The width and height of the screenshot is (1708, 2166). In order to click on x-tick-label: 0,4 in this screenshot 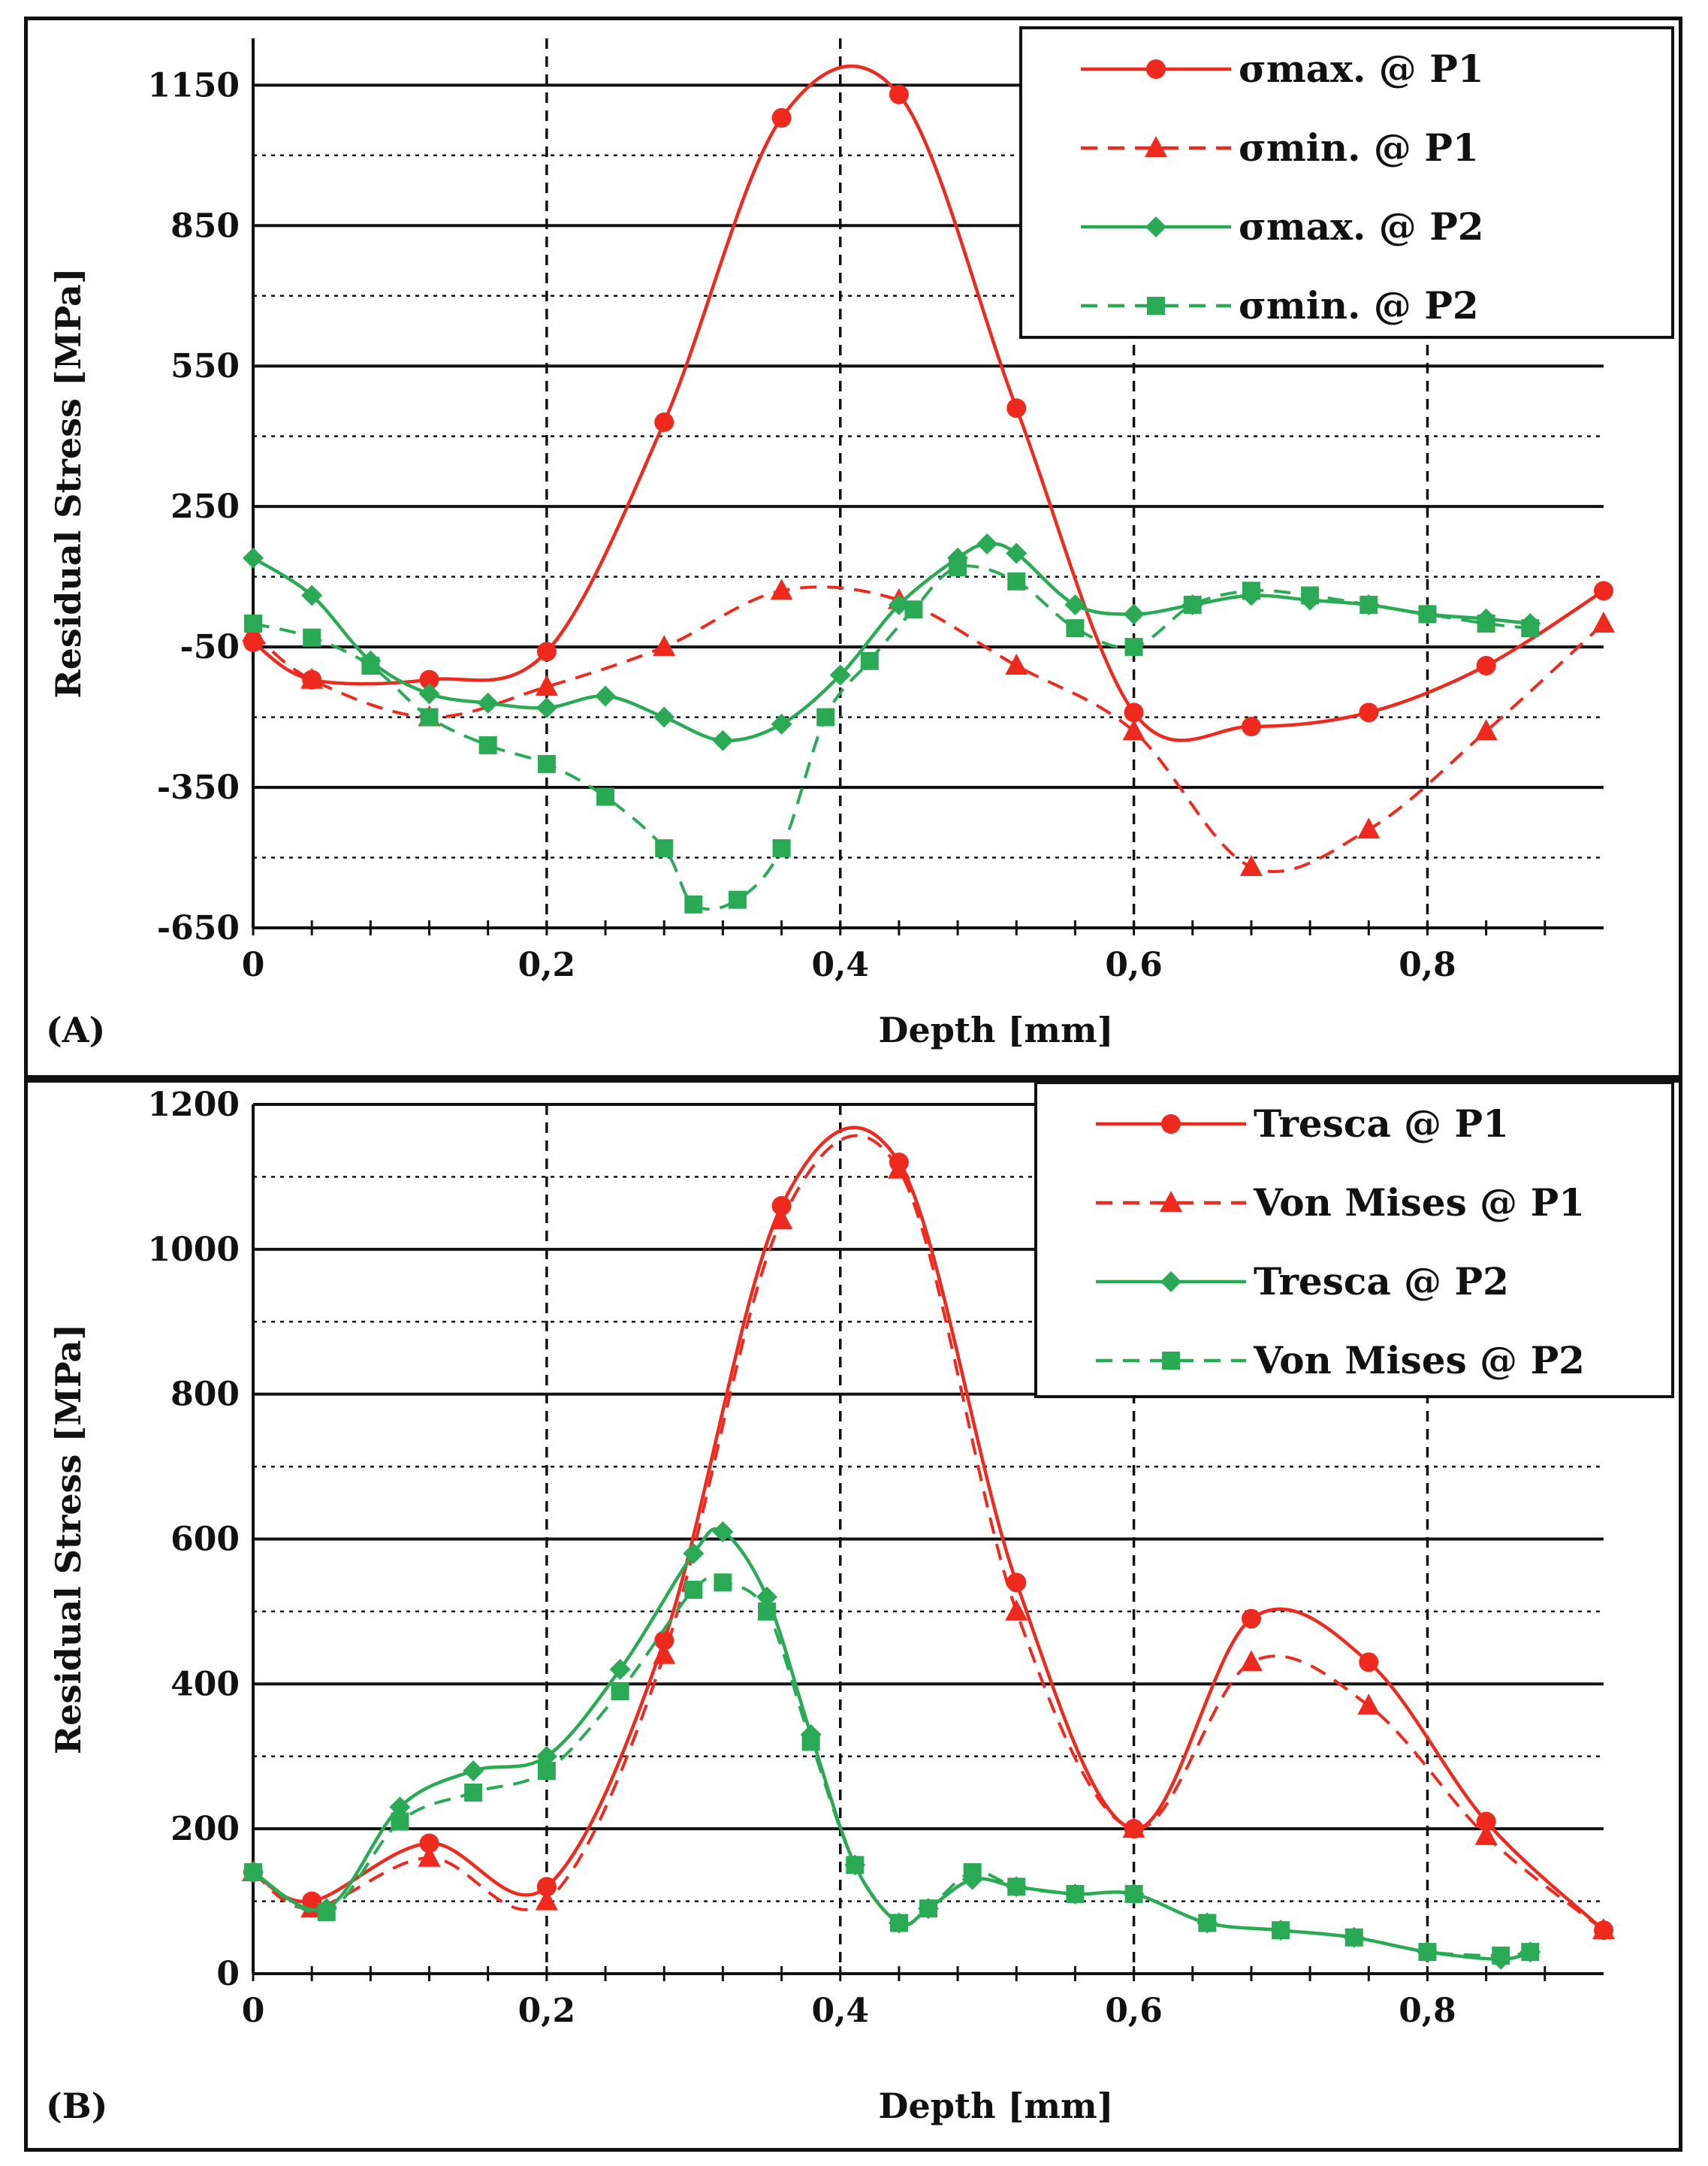, I will do `click(840, 965)`.